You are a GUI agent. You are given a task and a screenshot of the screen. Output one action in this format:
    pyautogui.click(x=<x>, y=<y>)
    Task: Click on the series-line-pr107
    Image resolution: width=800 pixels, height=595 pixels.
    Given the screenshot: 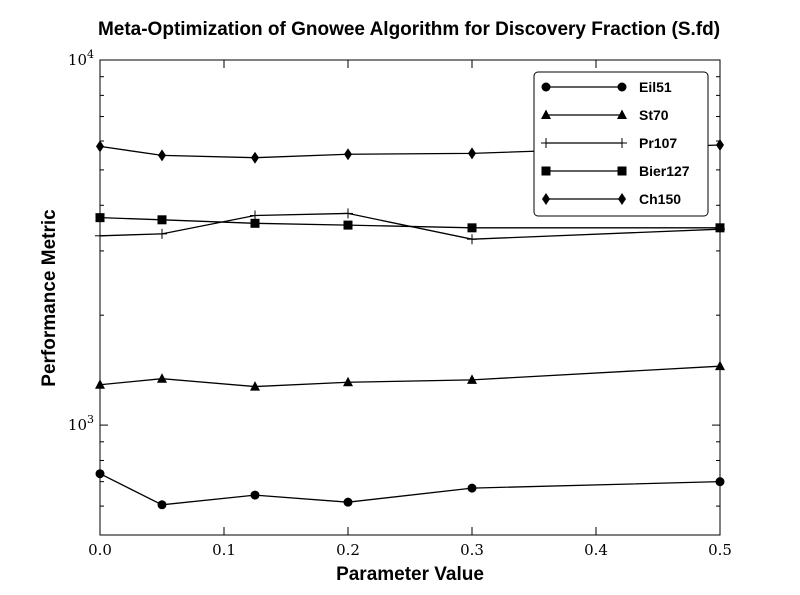 What is the action you would take?
    pyautogui.click(x=410, y=226)
    